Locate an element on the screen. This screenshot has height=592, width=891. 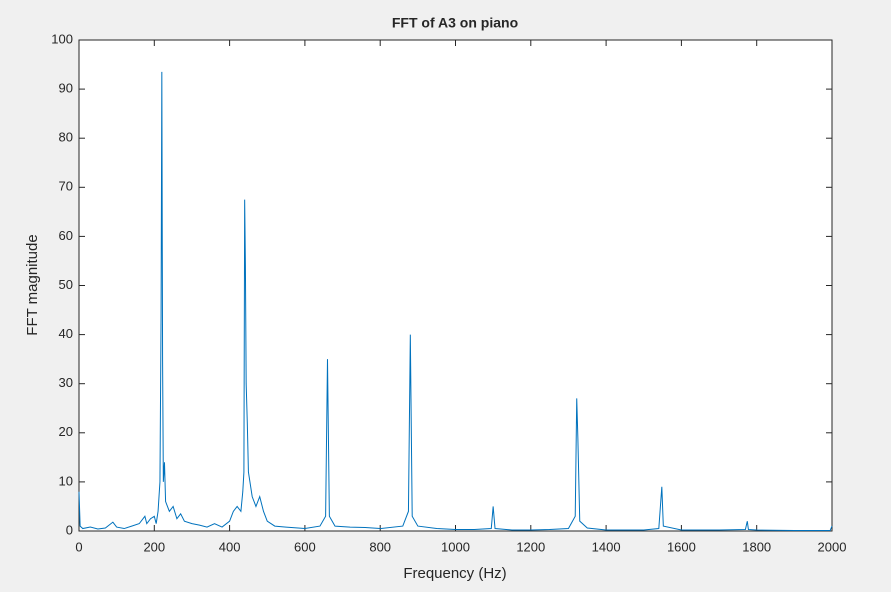
x-tick-label: 0 is located at coordinates (78, 546).